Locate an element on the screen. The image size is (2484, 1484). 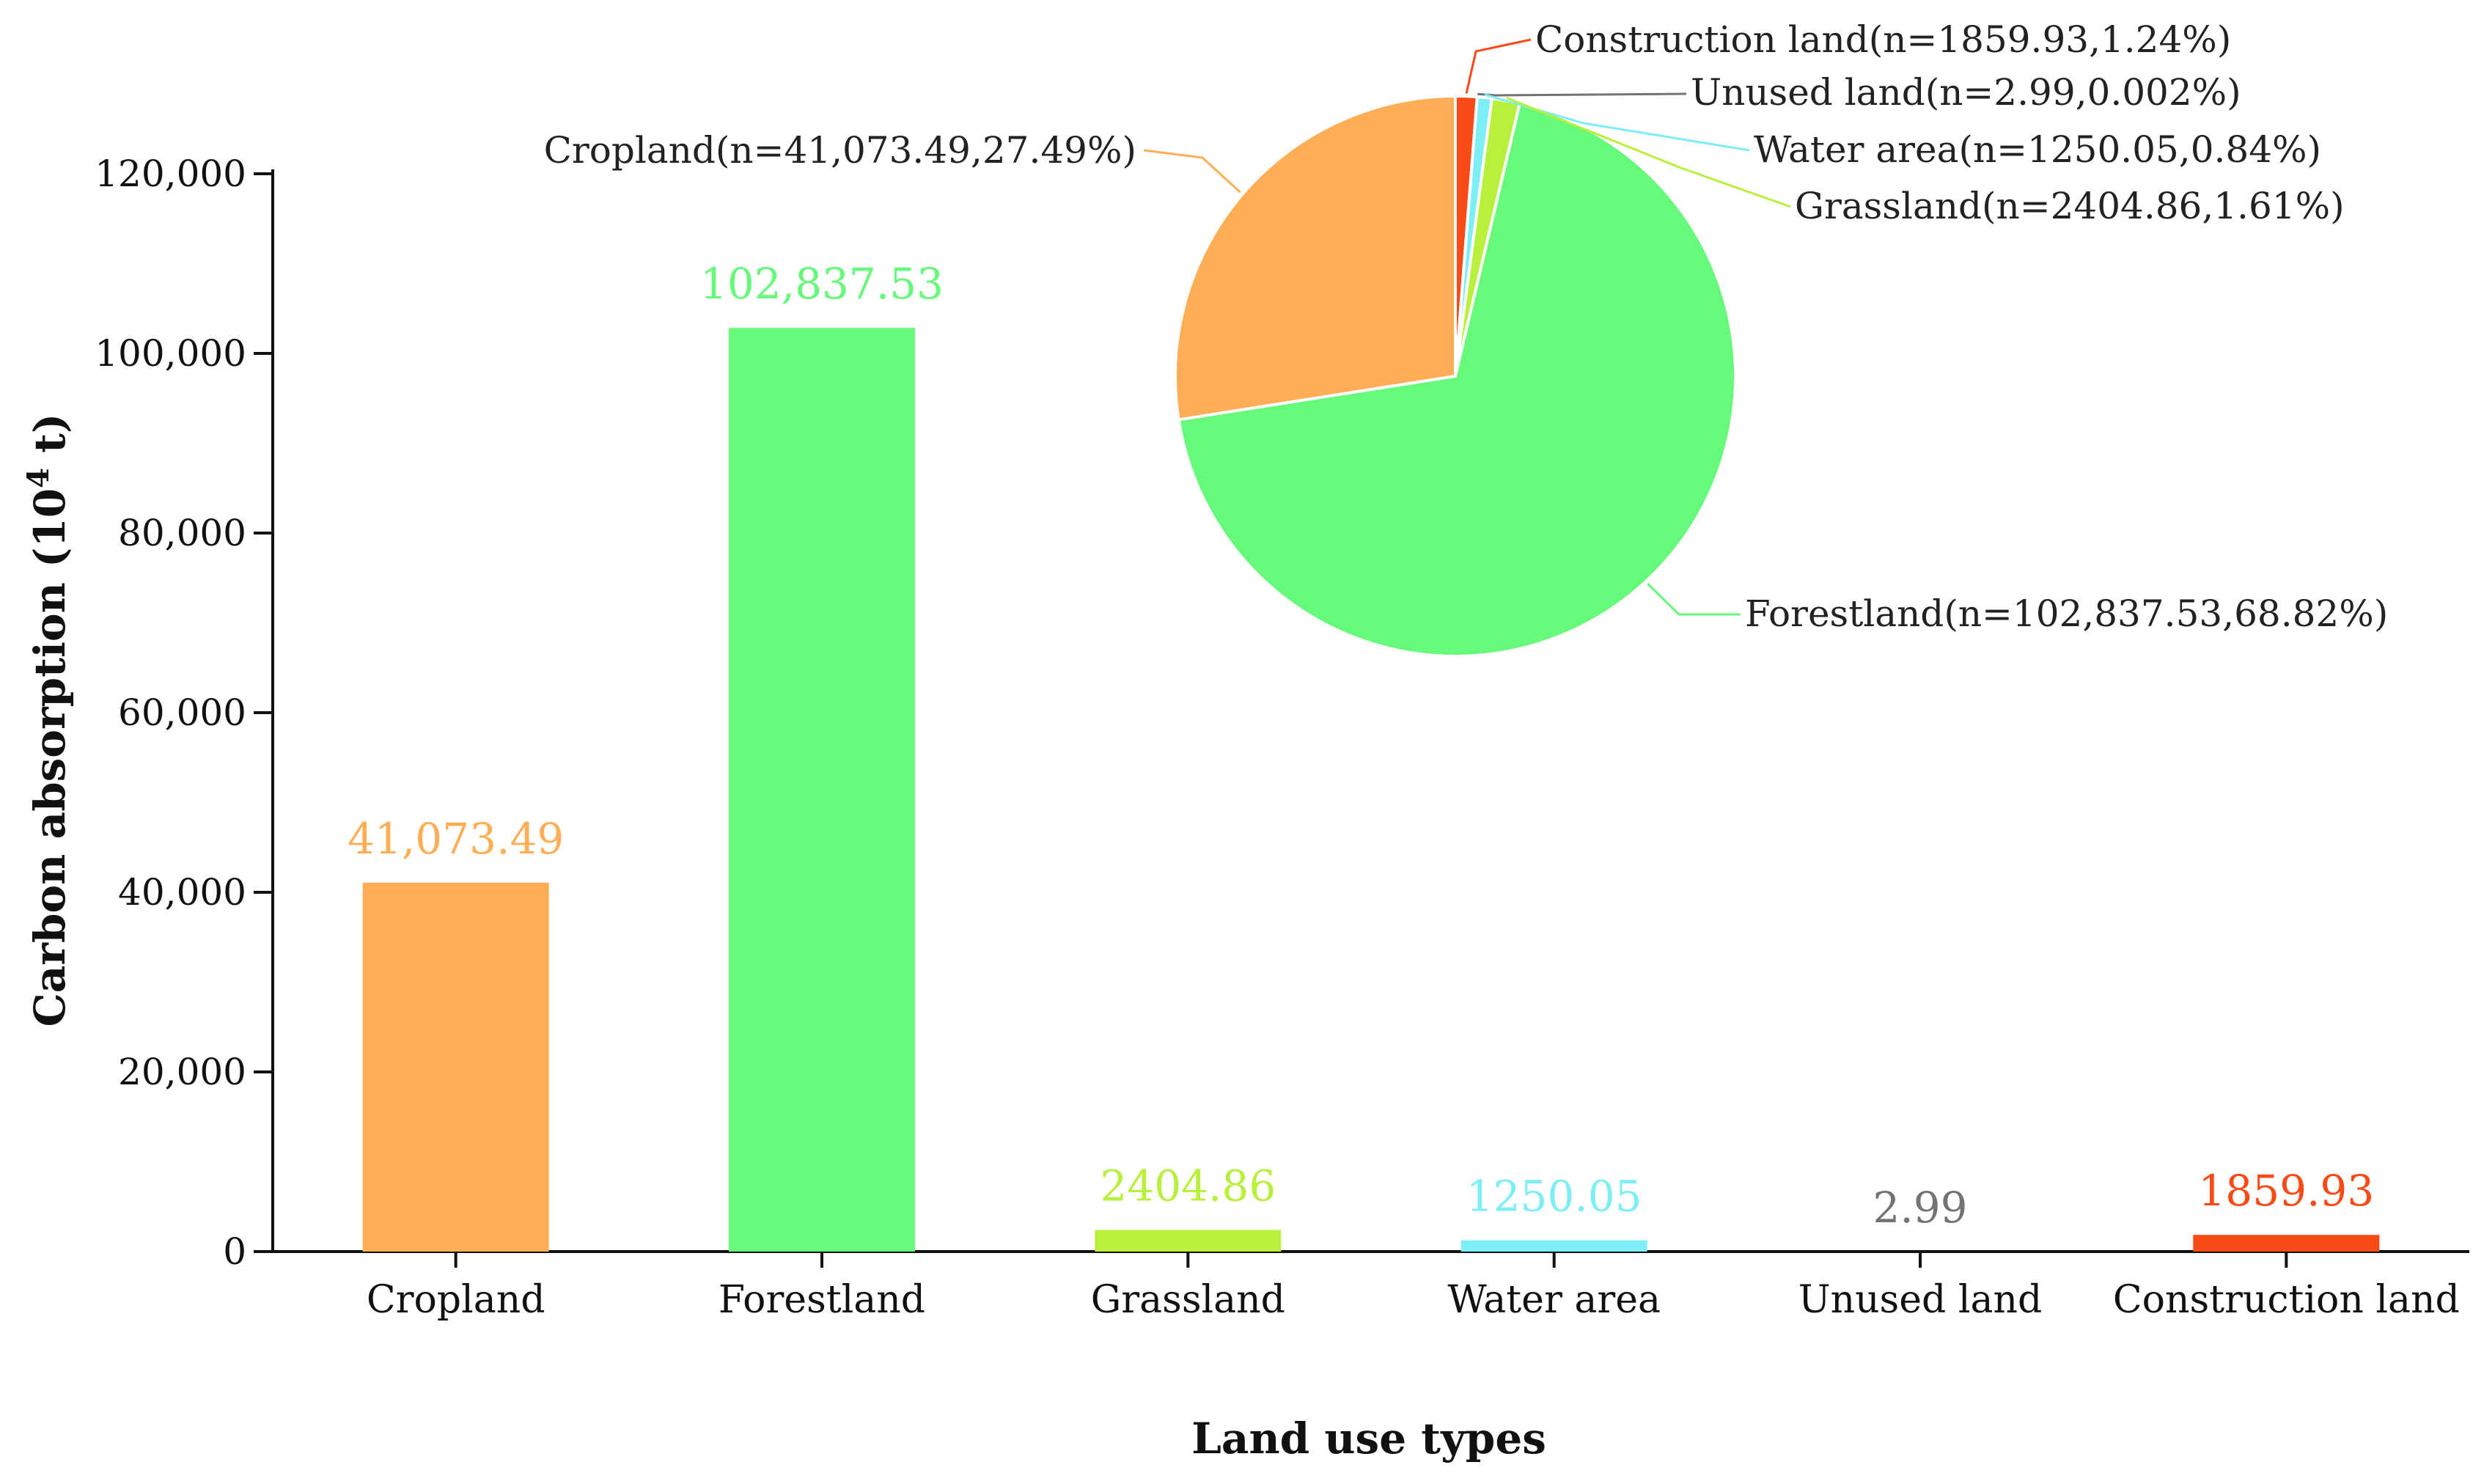
x-tick-label: Forestland is located at coordinates (822, 1300).